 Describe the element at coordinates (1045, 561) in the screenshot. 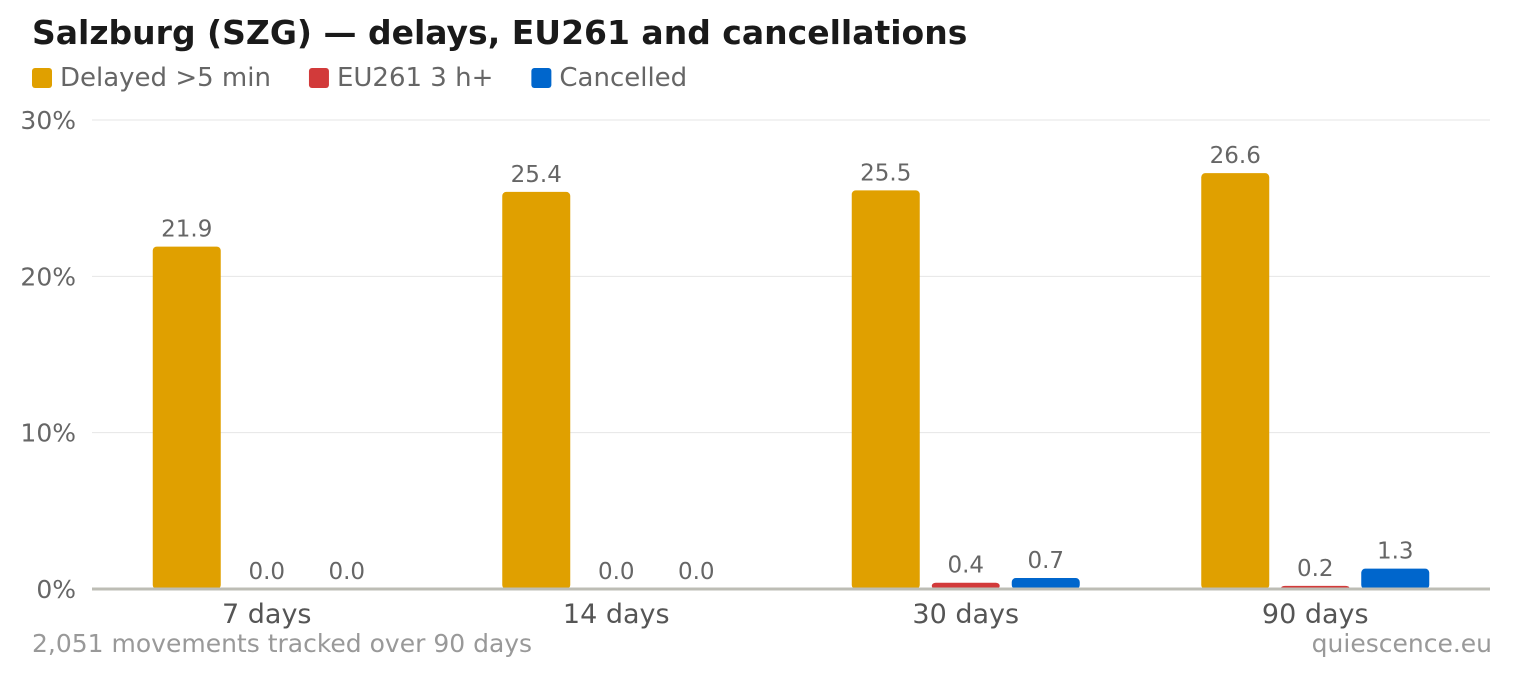

I see `data-label-2-2: 0.7` at that location.